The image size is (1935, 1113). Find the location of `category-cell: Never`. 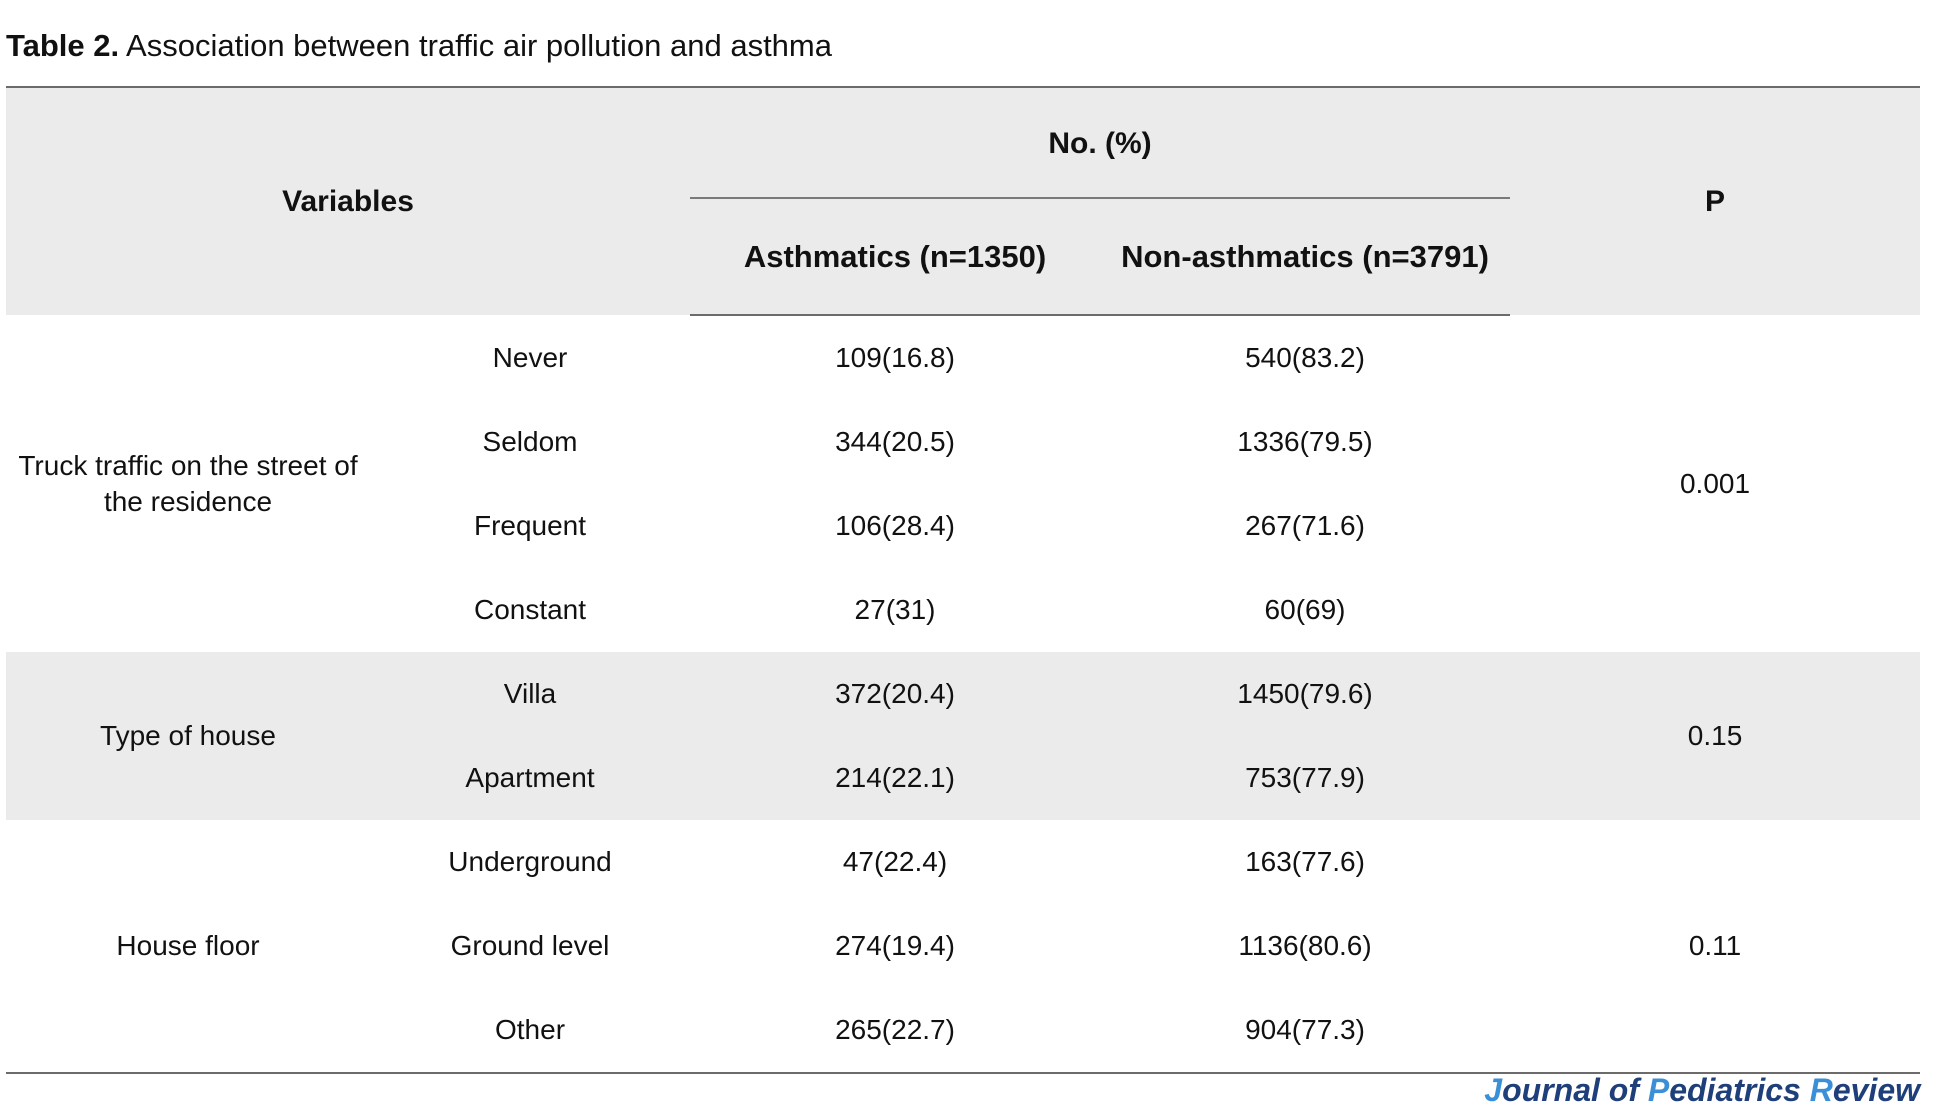

category-cell: Never is located at coordinates (530, 357).